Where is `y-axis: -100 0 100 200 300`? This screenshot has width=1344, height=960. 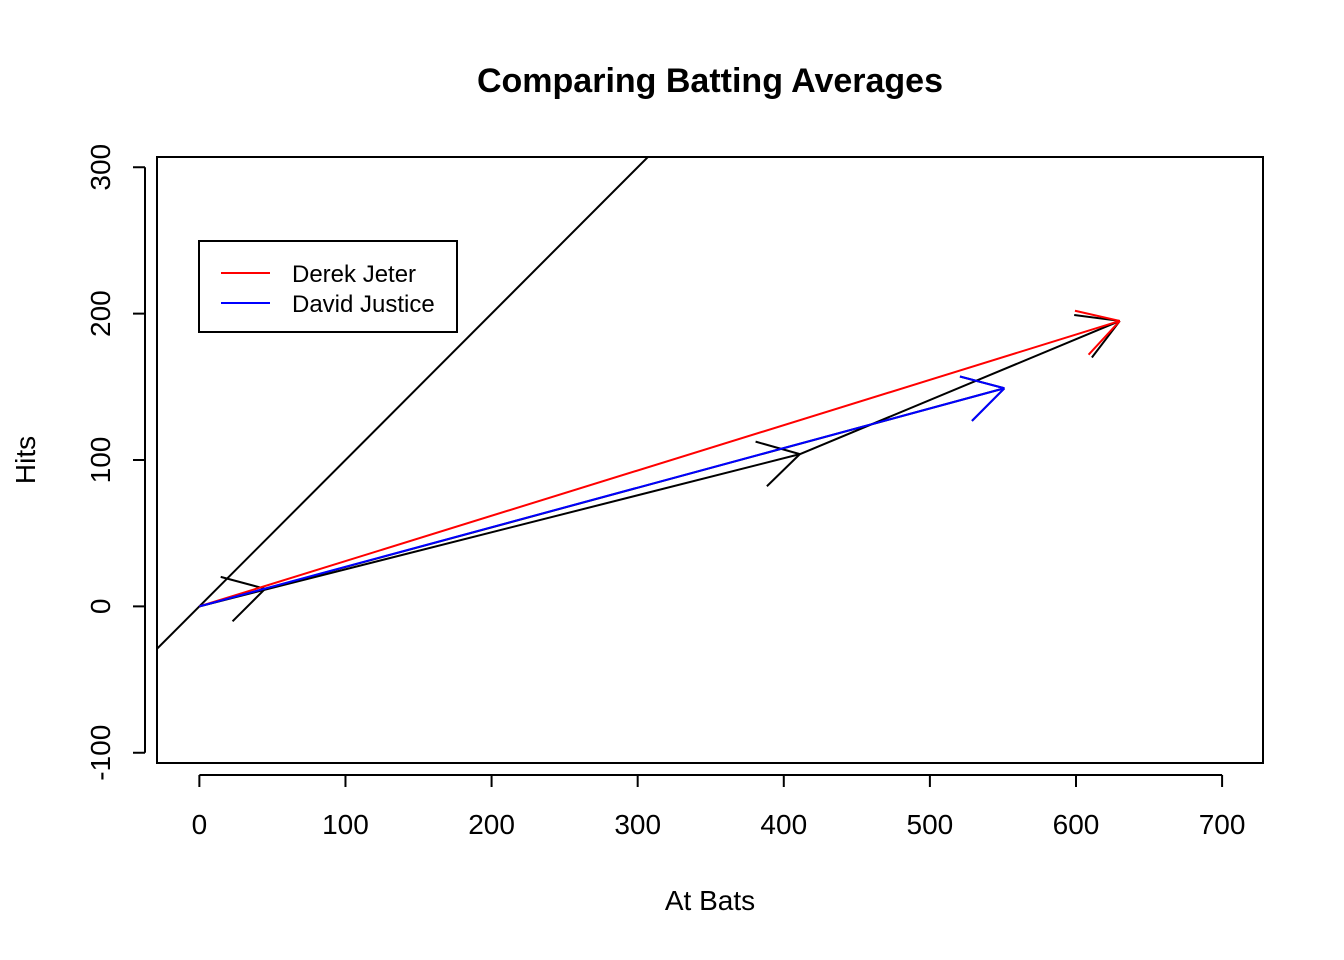
y-axis: -100 0 100 200 300 is located at coordinates (115, 462).